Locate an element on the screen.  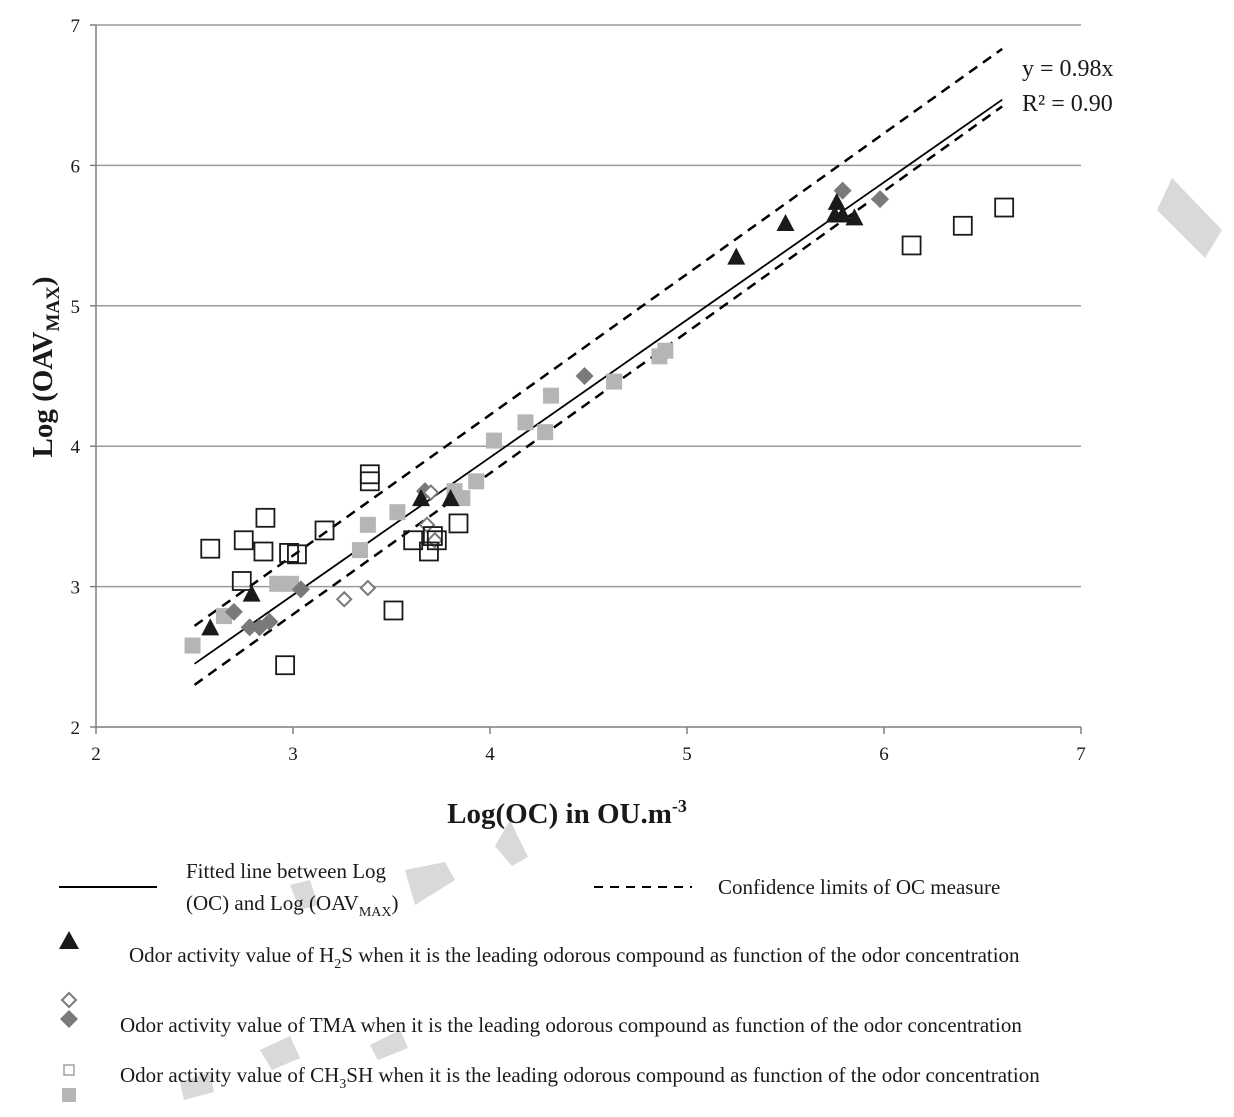
legend-h2s-triangle-icon is located at coordinates (69, 940).